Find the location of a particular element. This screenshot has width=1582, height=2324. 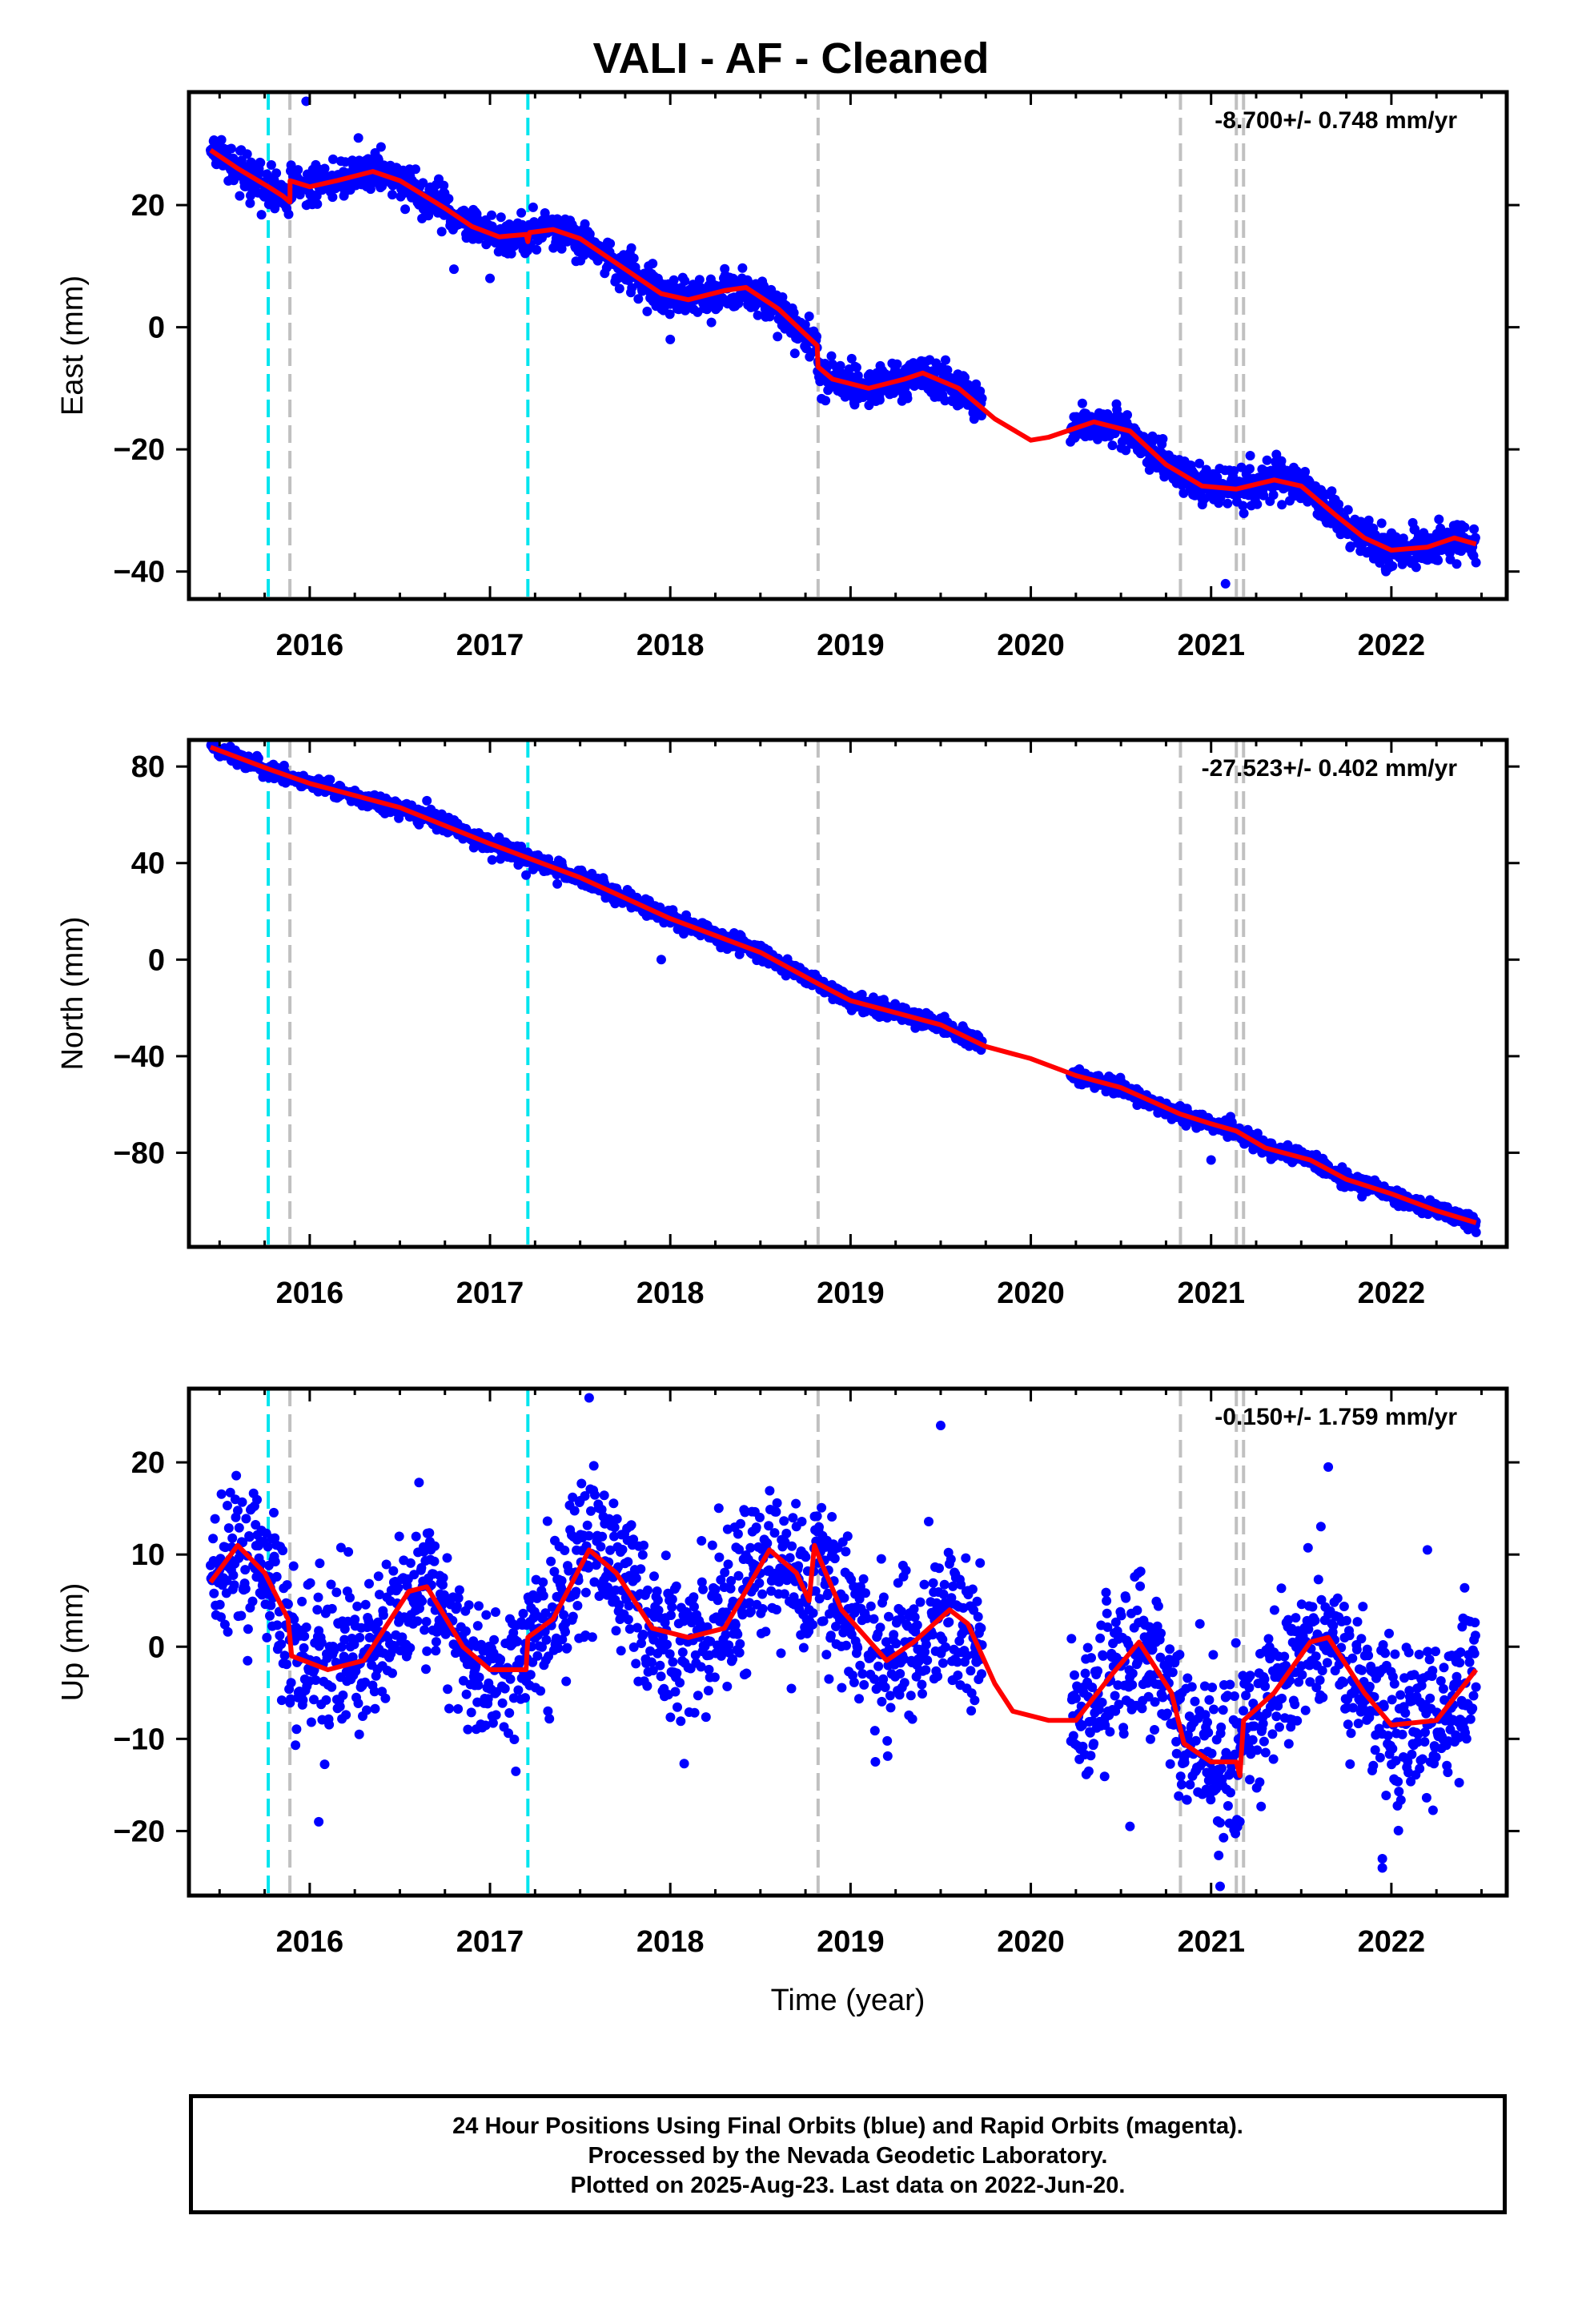

x-tick-label: 2022 is located at coordinates (1392, 1294).